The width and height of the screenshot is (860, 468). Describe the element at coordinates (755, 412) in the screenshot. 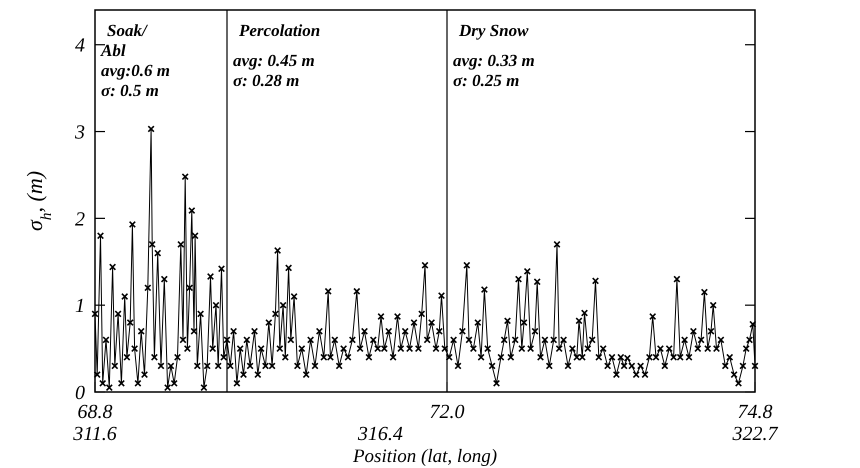

I see `x-tick-label: 74.8` at that location.